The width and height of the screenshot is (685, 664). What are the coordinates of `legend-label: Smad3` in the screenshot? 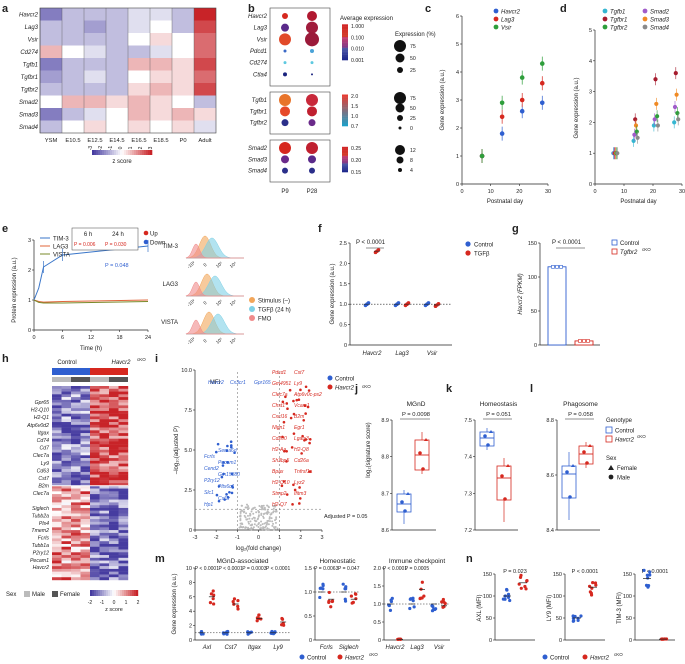 It's located at (660, 21).